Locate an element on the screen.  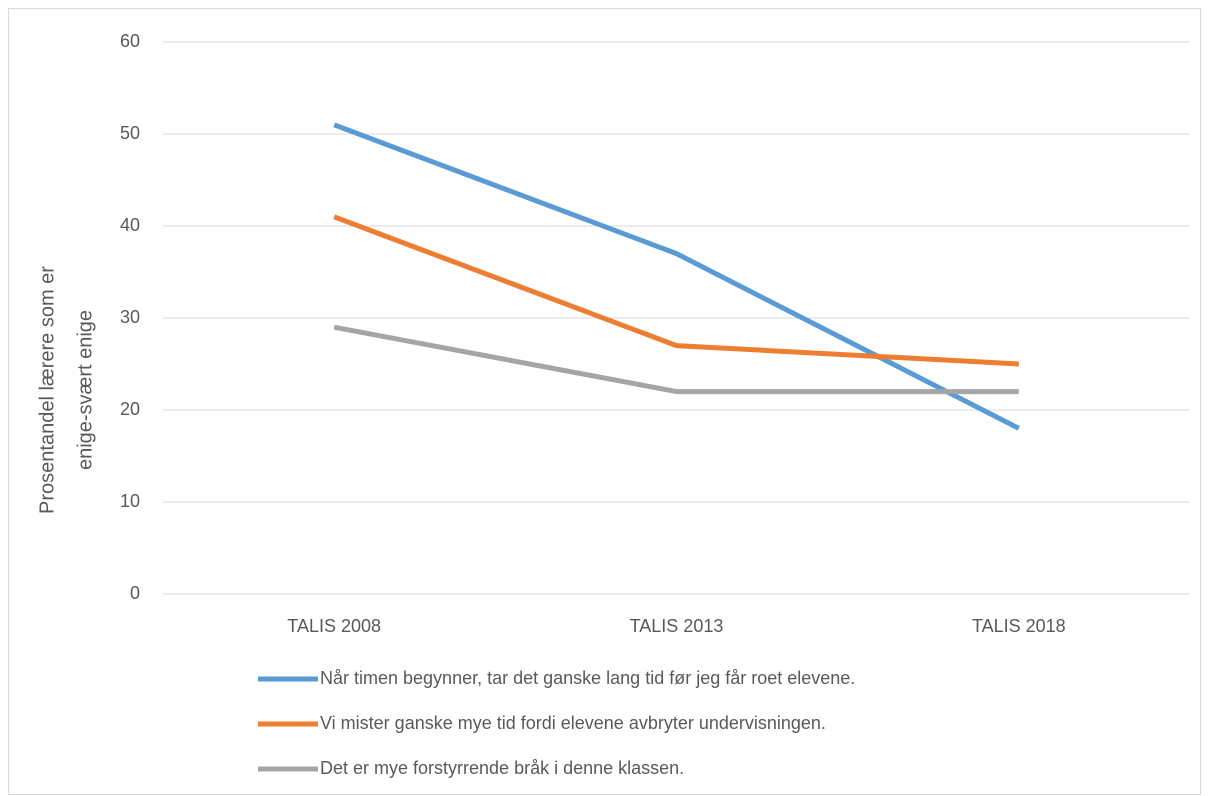
y-tick-label: 60 is located at coordinates (130, 41).